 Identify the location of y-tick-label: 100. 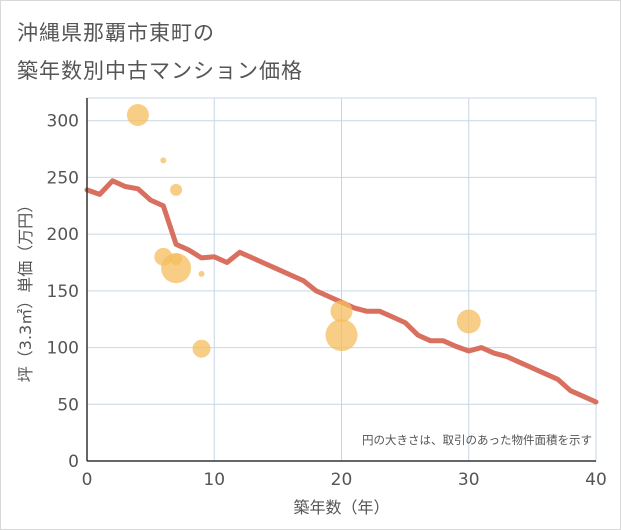
(63, 349).